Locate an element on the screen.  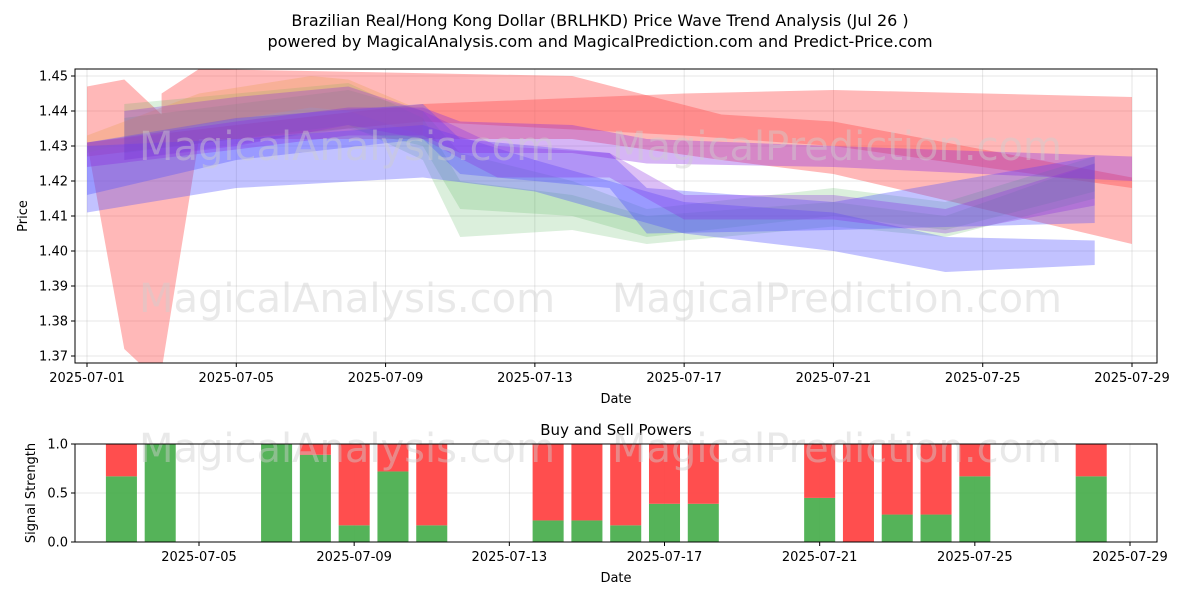
watermark-prediction-mid: MagicalPrediction.com is located at coordinates (837, 299).